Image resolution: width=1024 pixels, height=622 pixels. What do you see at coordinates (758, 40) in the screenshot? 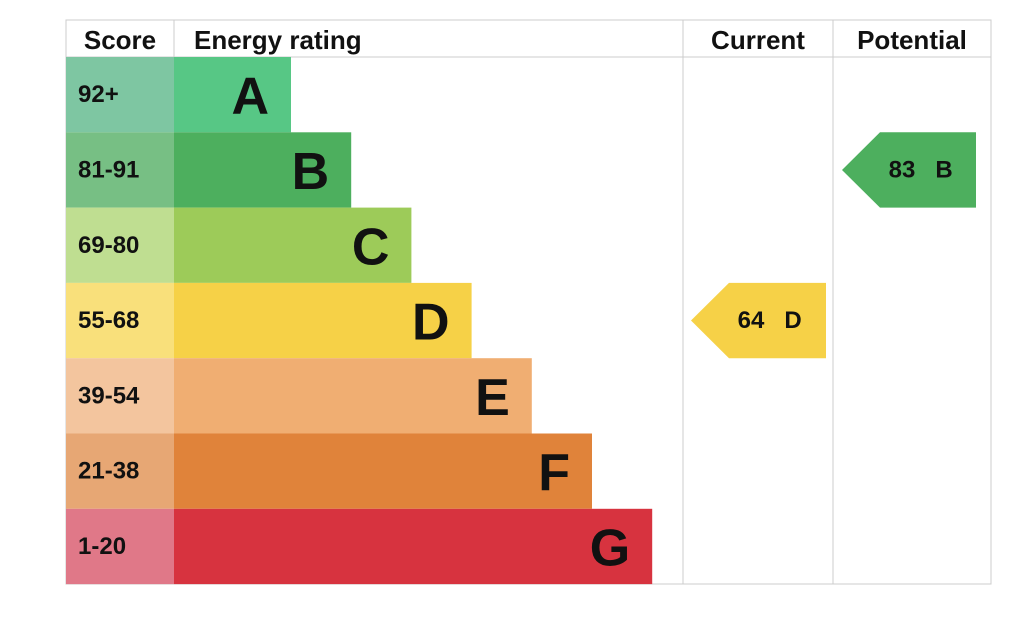
I see `header-current: Current` at bounding box center [758, 40].